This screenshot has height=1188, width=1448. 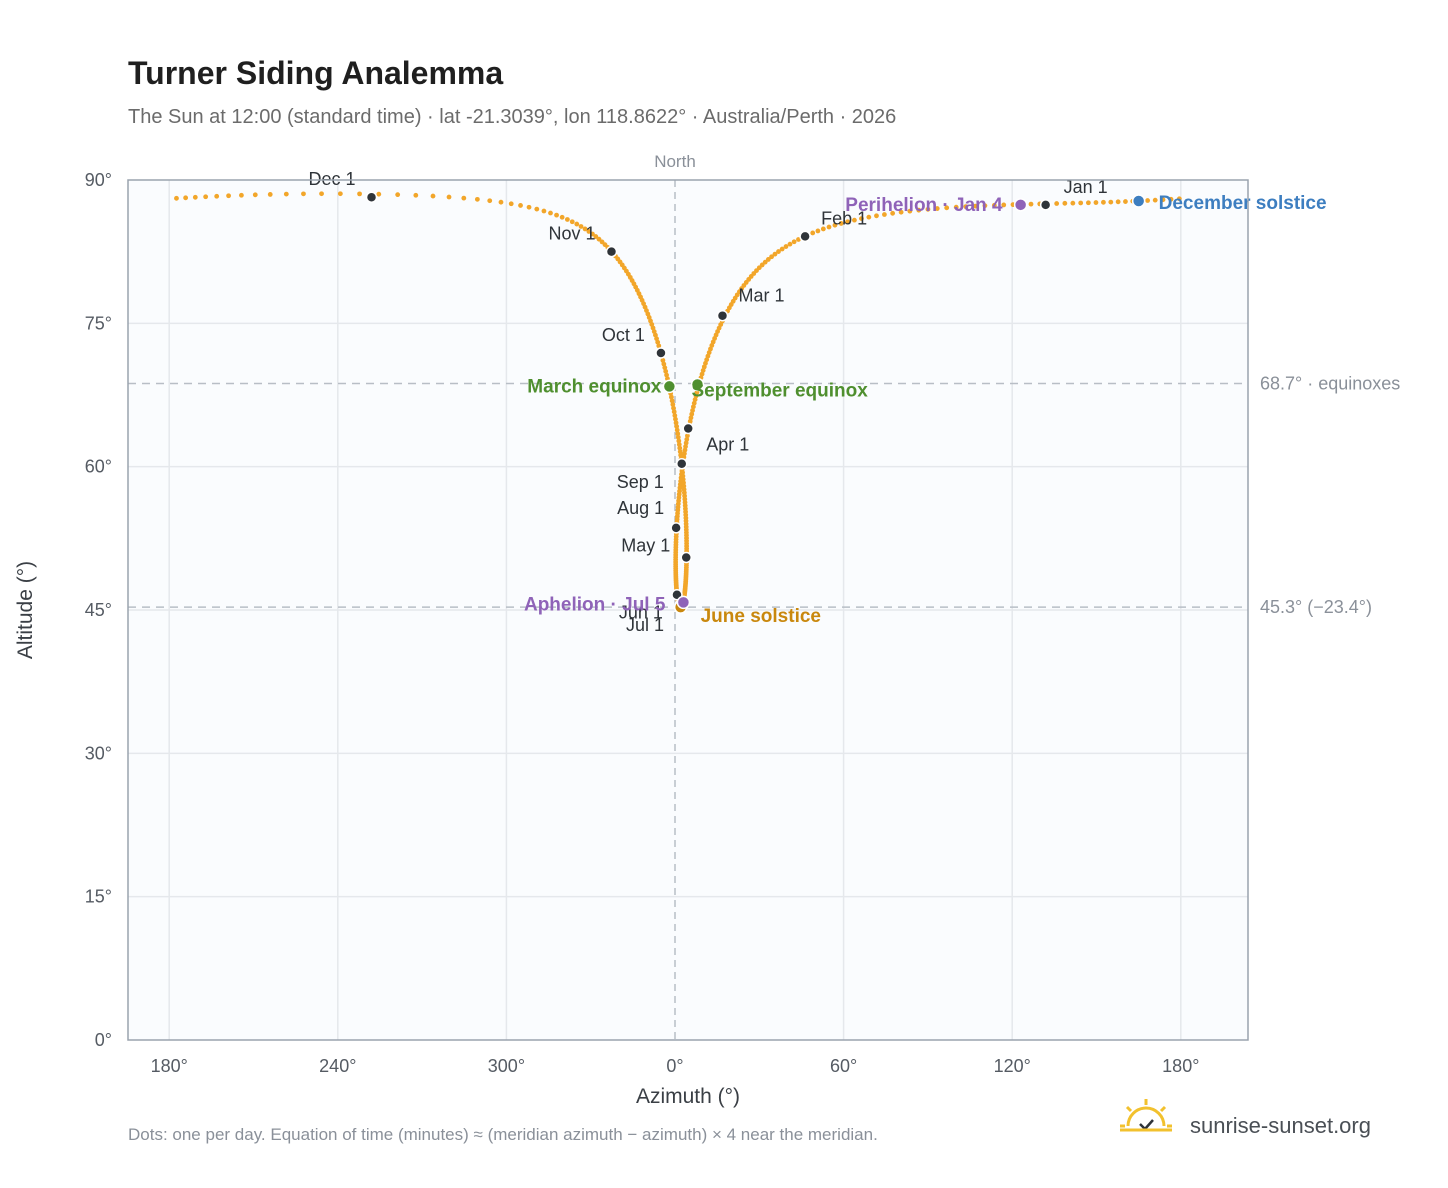 What do you see at coordinates (1316, 607) in the screenshot?
I see `reference-label: 45.3° (−23.4°)` at bounding box center [1316, 607].